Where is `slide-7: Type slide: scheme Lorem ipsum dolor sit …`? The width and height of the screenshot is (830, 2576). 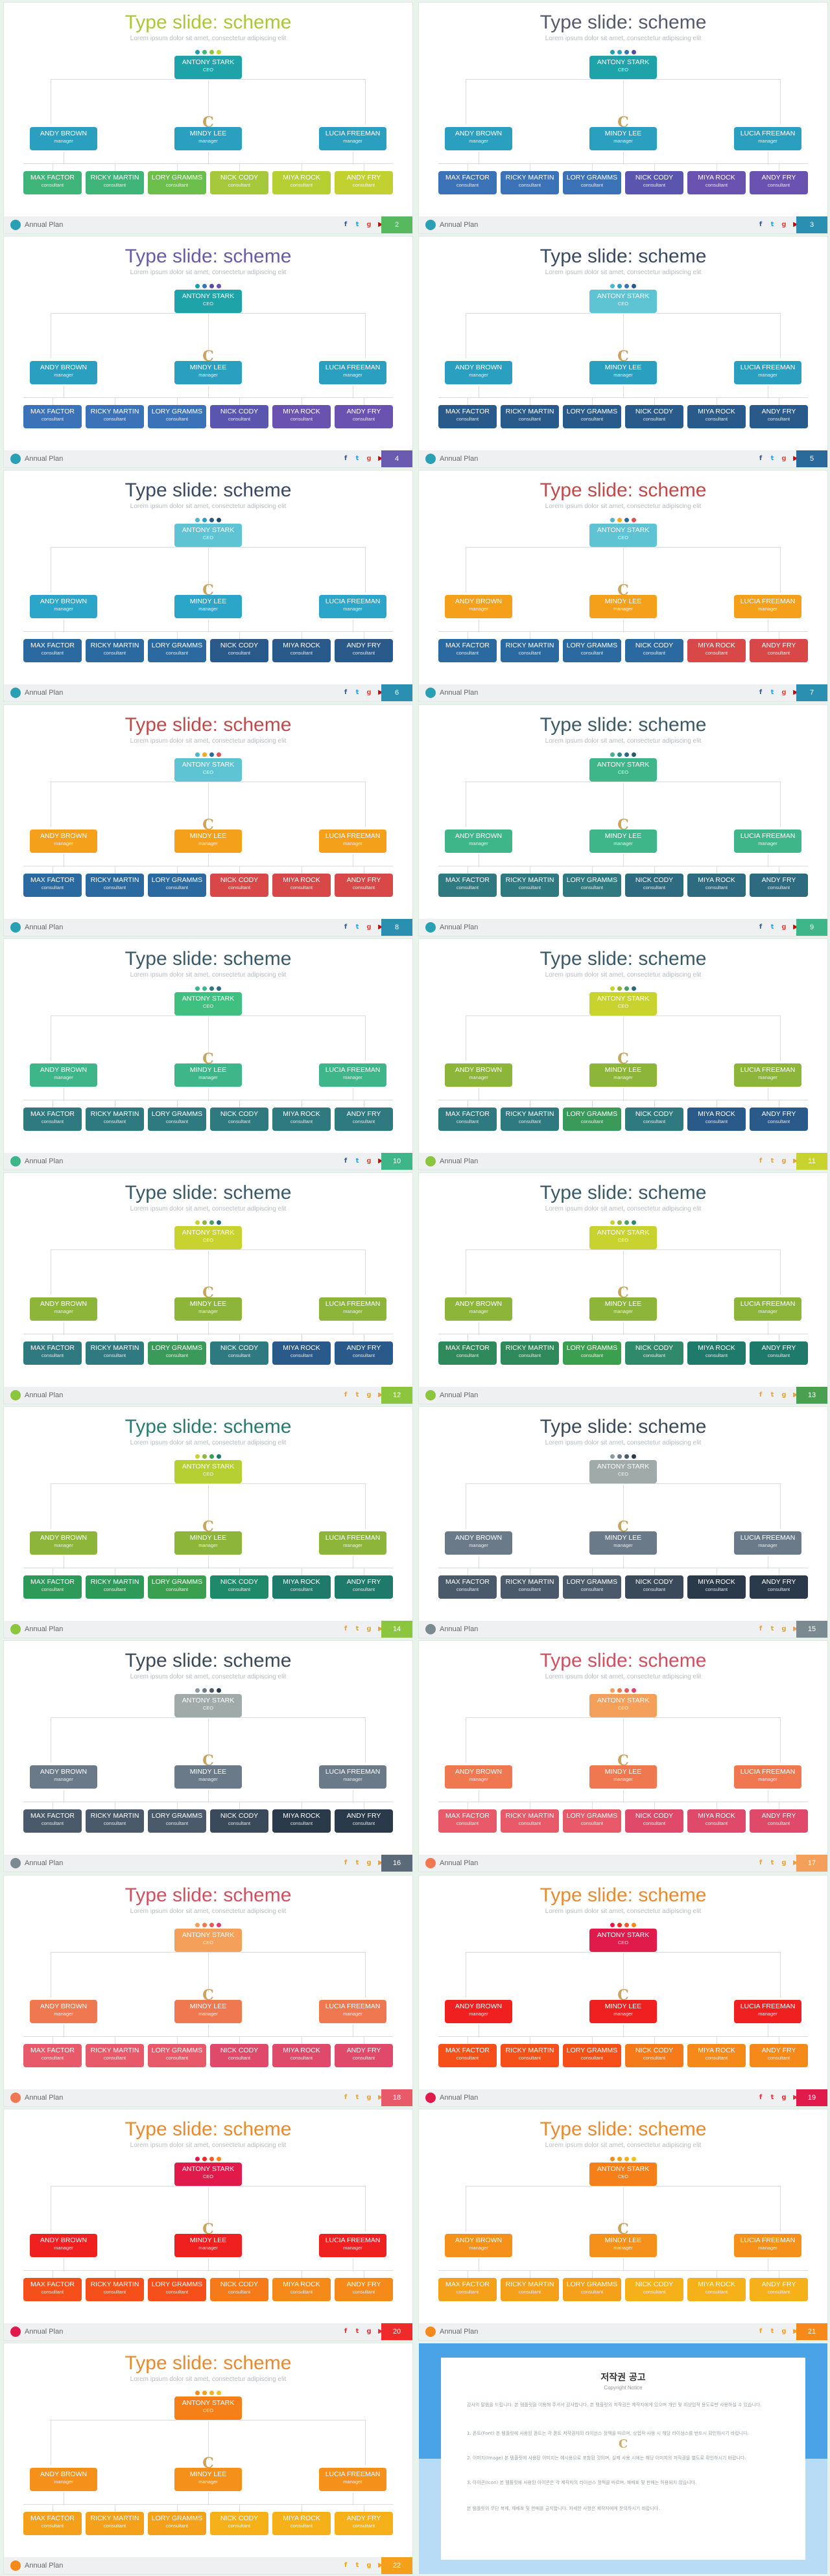
slide-7: Type slide: scheme Lorem ipsum dolor sit … is located at coordinates (623, 586).